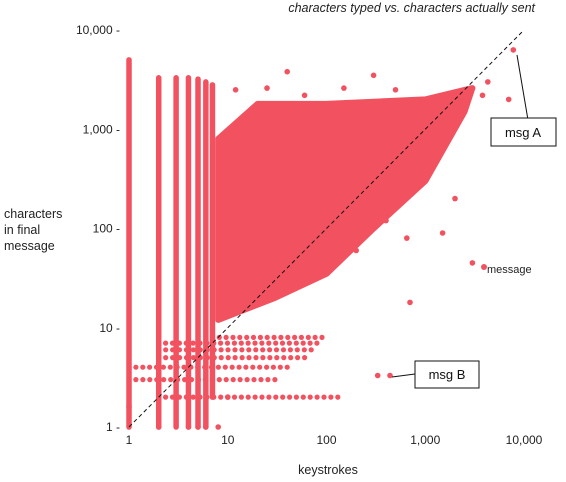  I want to click on y-tick-label: 10,000 -, so click(98, 30).